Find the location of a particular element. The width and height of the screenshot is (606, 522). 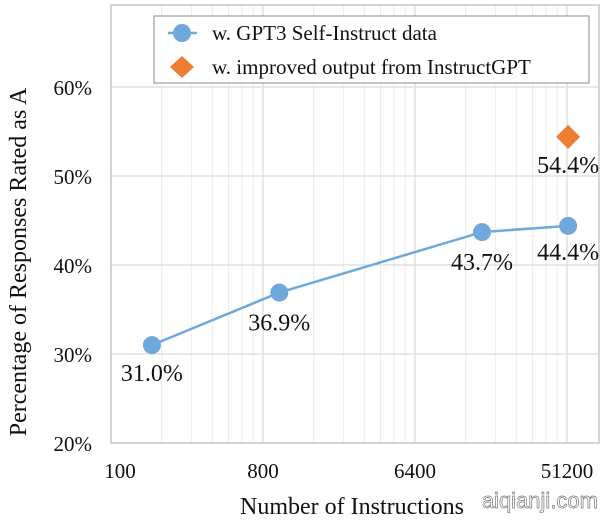

y-tick-label: 20% is located at coordinates (73, 444).